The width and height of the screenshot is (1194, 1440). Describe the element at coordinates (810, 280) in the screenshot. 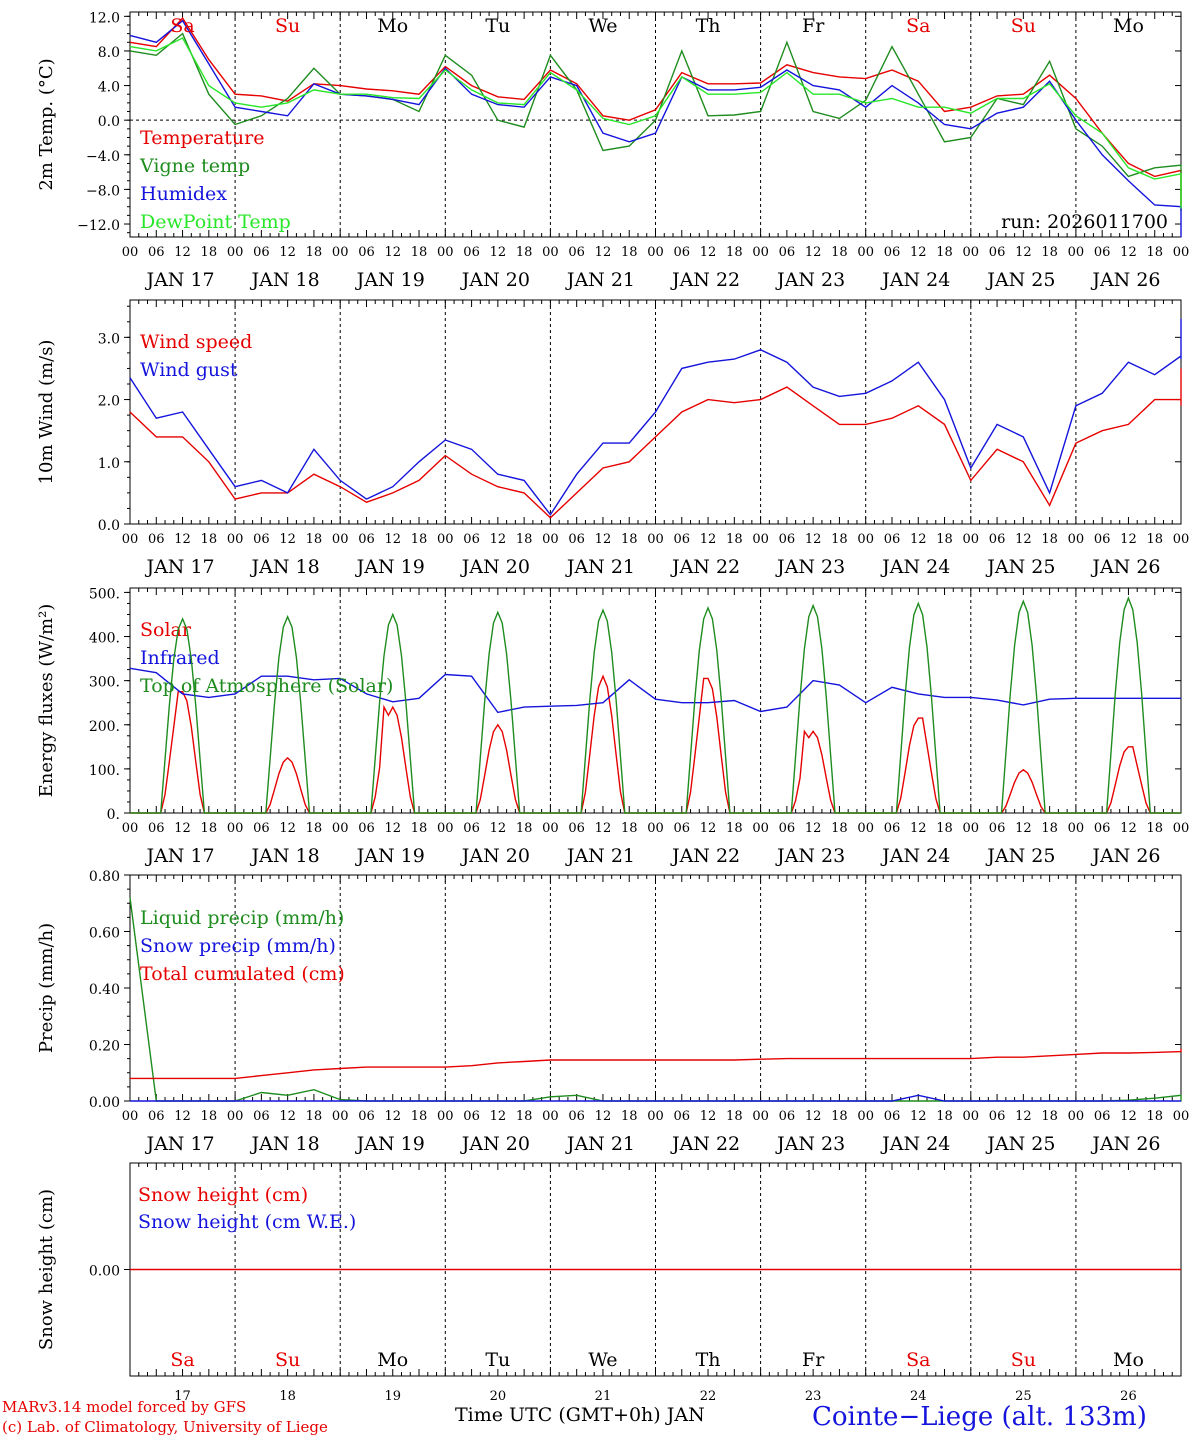

I see `x-date-label: JAN 23` at that location.